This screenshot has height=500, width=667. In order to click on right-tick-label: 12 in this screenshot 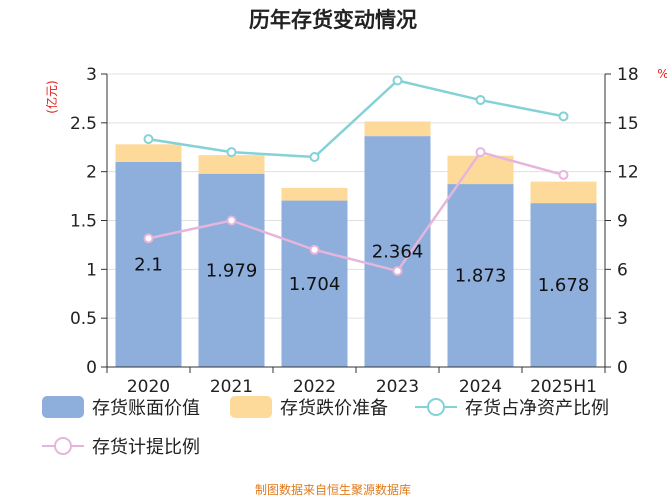, I will do `click(628, 173)`.